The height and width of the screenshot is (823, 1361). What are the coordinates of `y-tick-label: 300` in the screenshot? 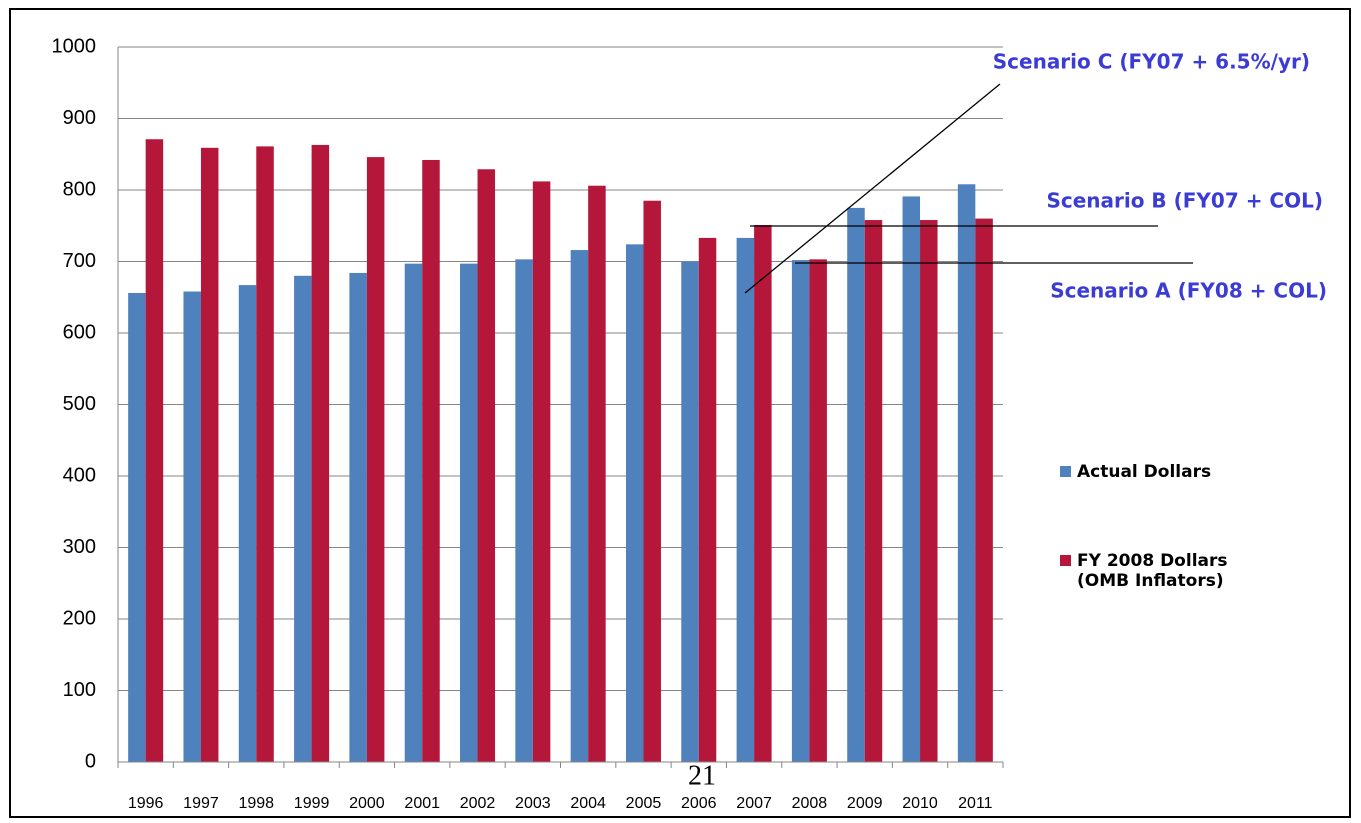 It's located at (79, 547).